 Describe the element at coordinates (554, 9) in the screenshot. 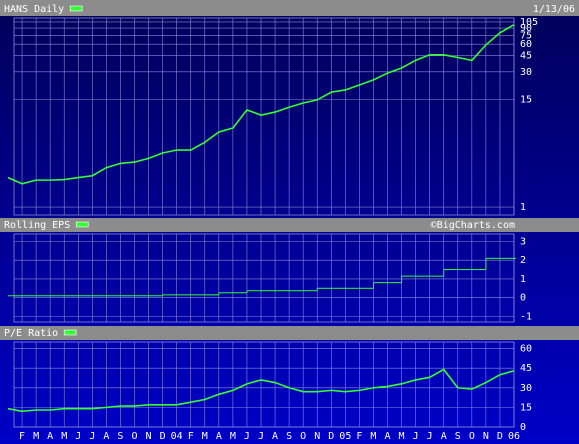

I see `date: 1/13/06` at that location.